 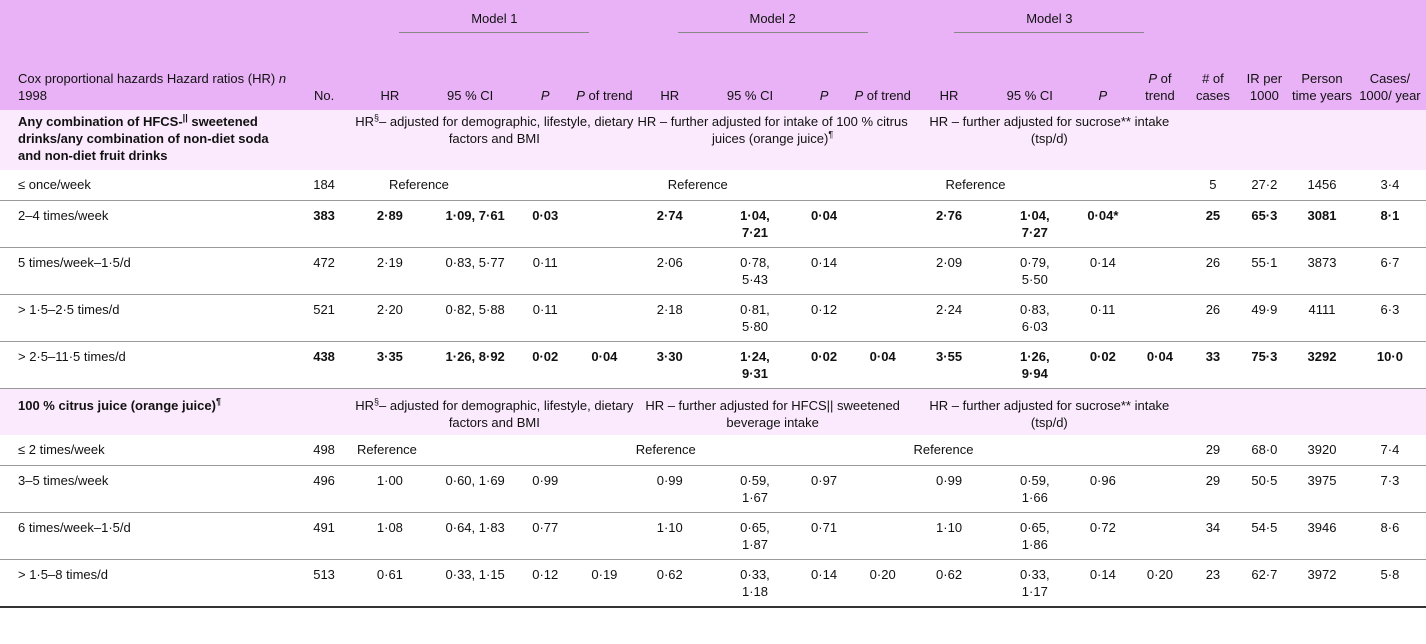 What do you see at coordinates (470, 318) in the screenshot?
I see `m1-ci-cell: 0·82, 5·88` at bounding box center [470, 318].